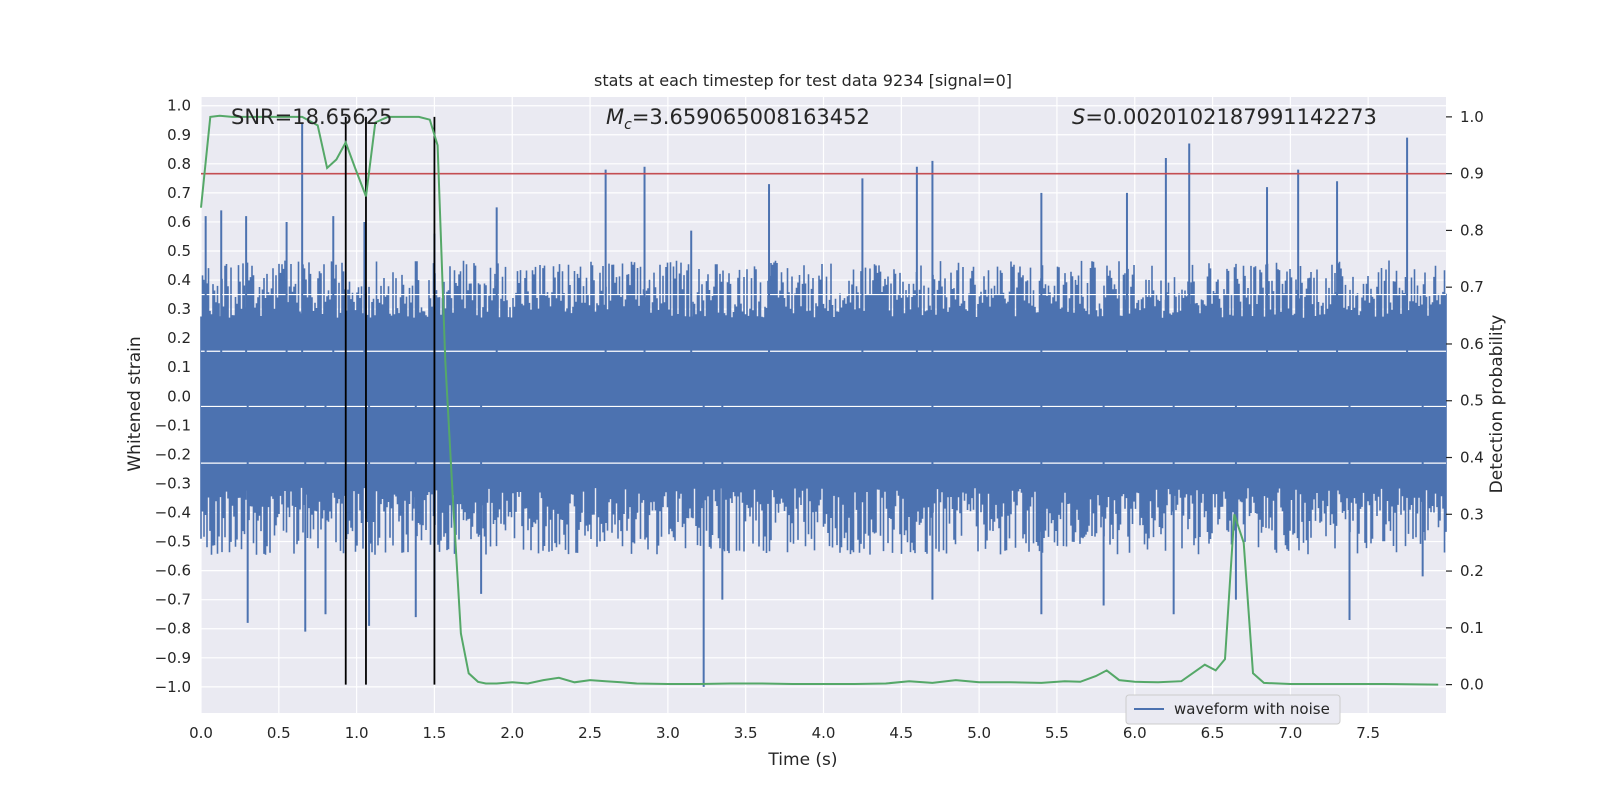 Image resolution: width=1600 pixels, height=800 pixels. Describe the element at coordinates (668, 733) in the screenshot. I see `x-tick-label: 3.0` at that location.